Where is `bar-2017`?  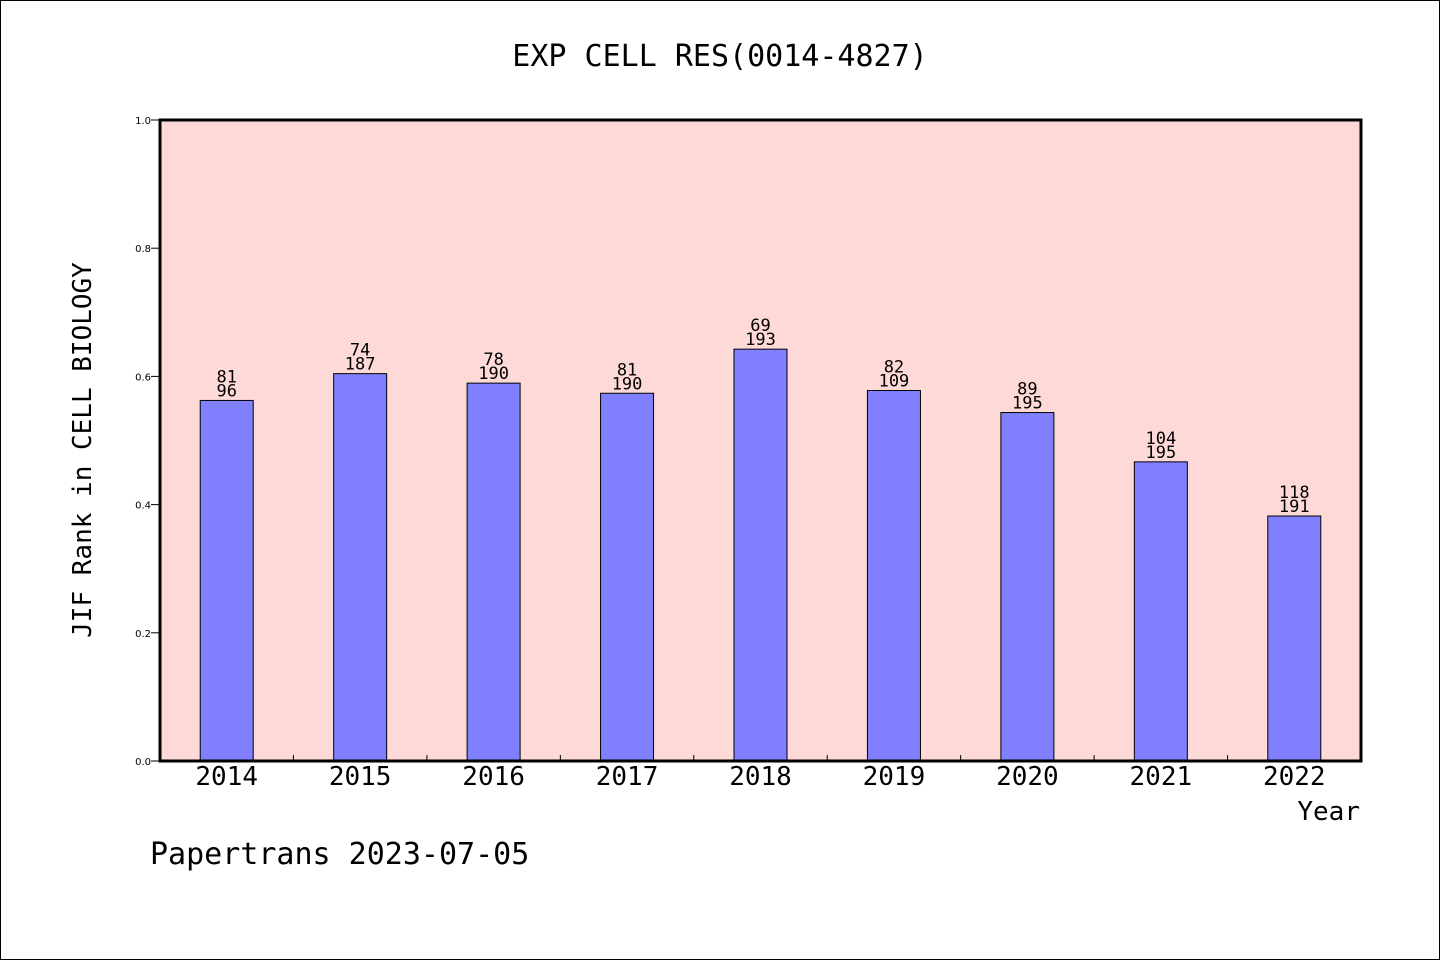
bar-2017 is located at coordinates (627, 577).